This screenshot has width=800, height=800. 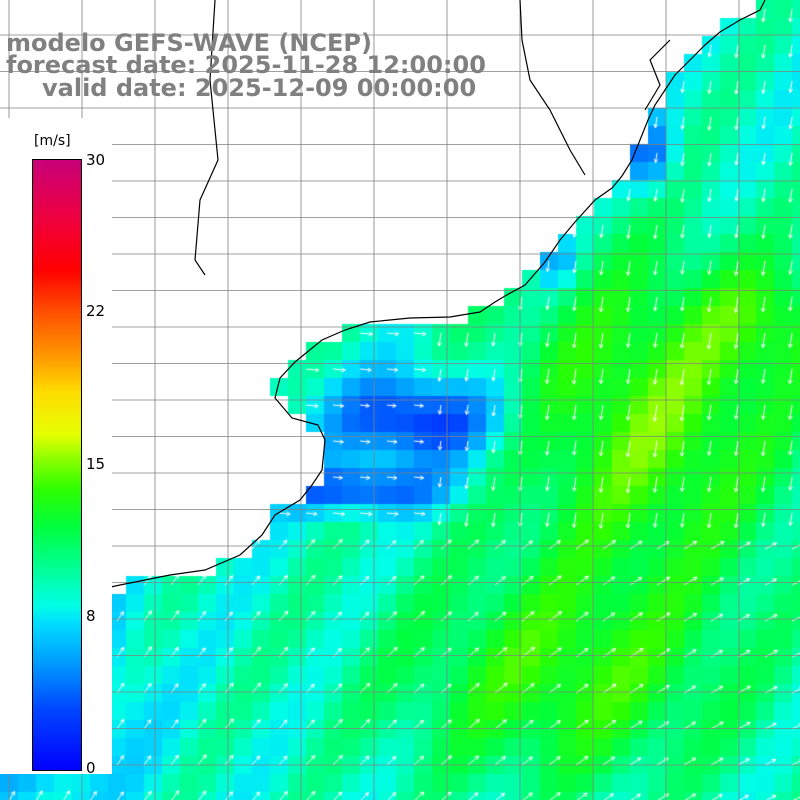 What do you see at coordinates (52, 141) in the screenshot?
I see `legend-unit: [m/s]` at bounding box center [52, 141].